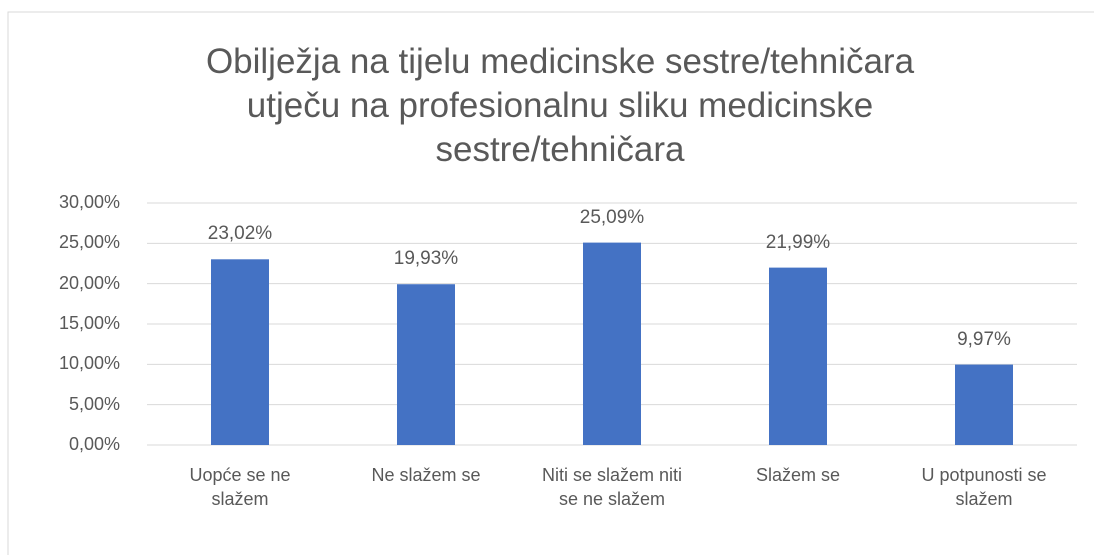 This screenshot has width=1094, height=555. I want to click on x-tick-label: Uopće se ne slažem, so click(240, 487).